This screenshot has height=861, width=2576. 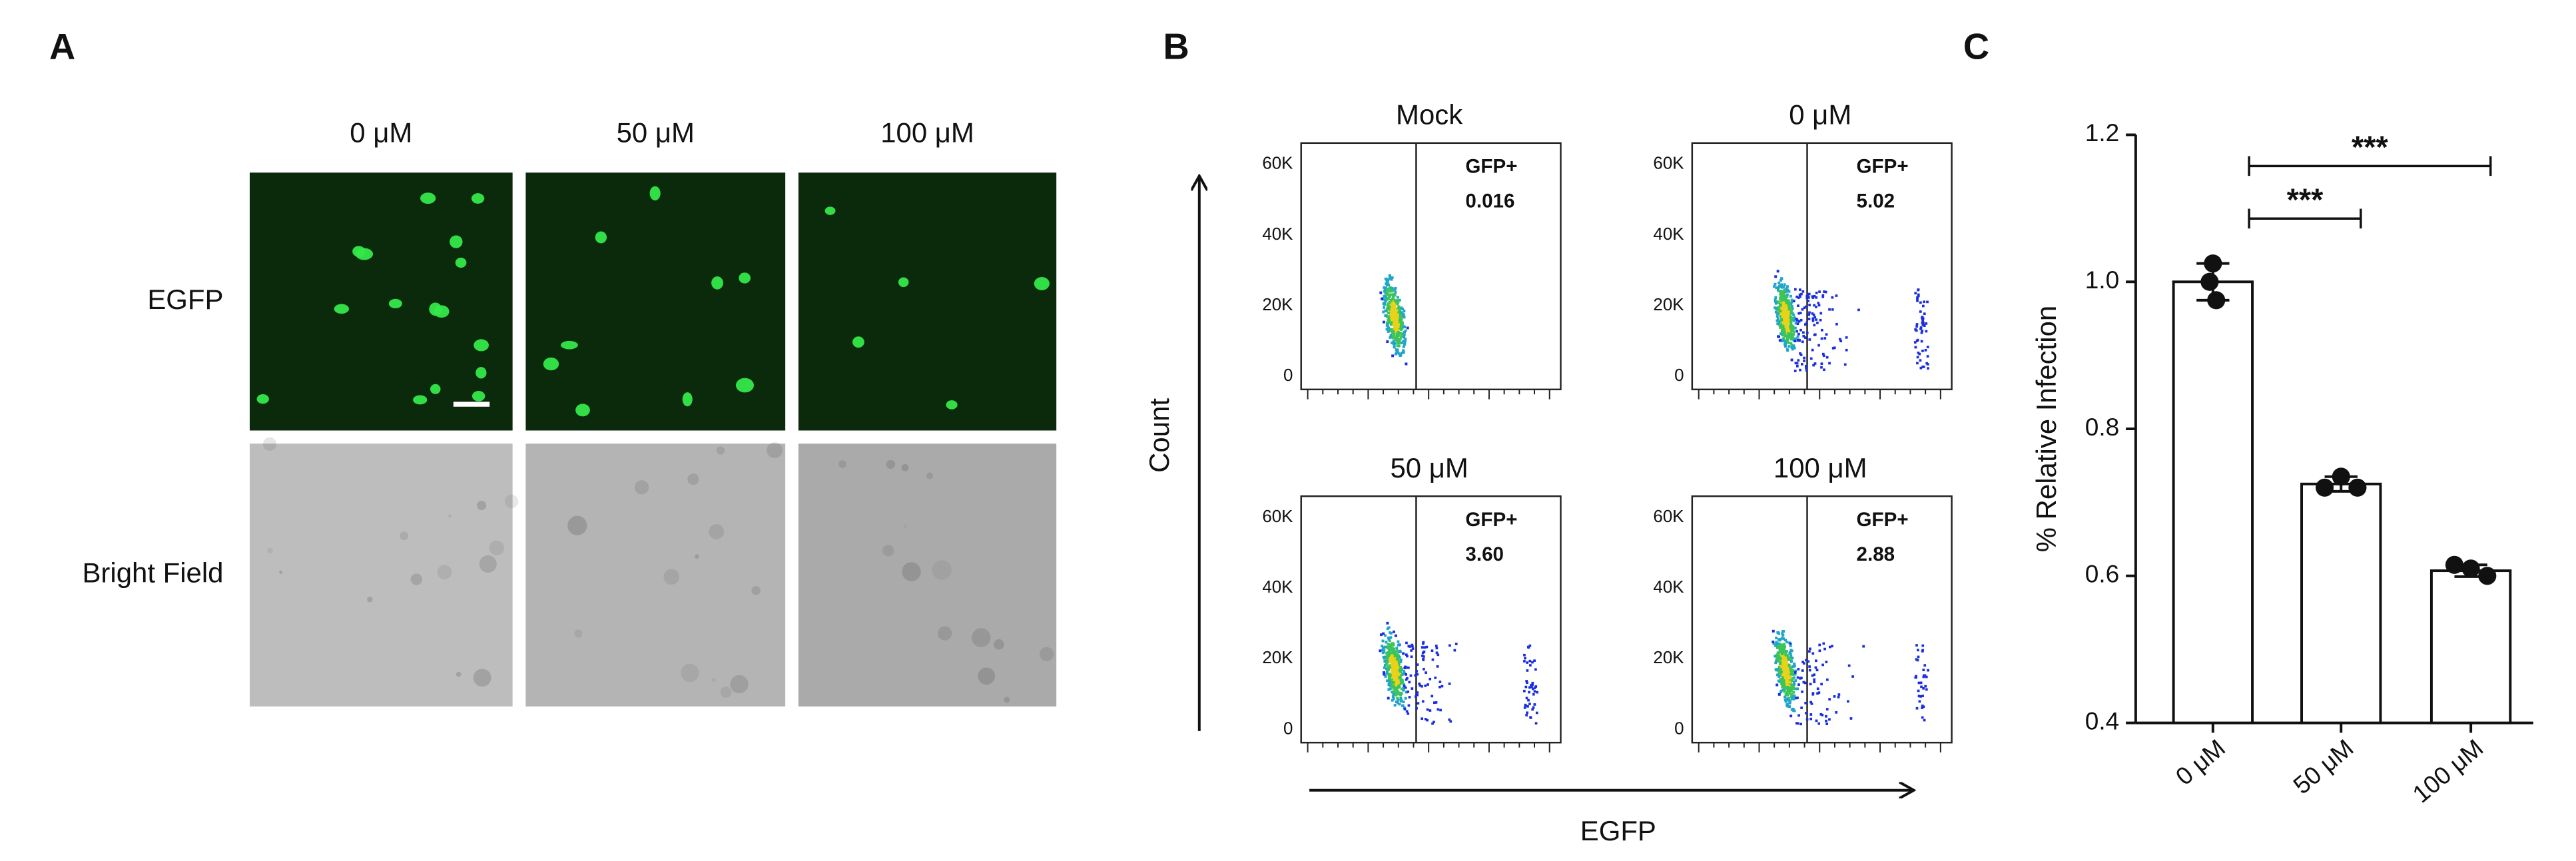 I want to click on plot-frame, so click(x=1822, y=619).